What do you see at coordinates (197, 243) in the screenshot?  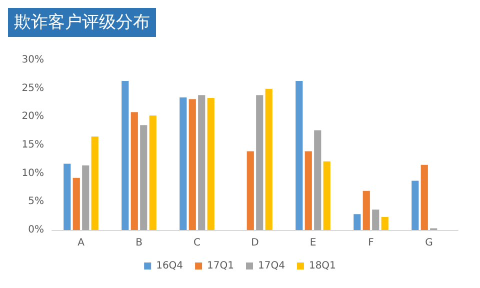 I see `x-tick-label: C` at bounding box center [197, 243].